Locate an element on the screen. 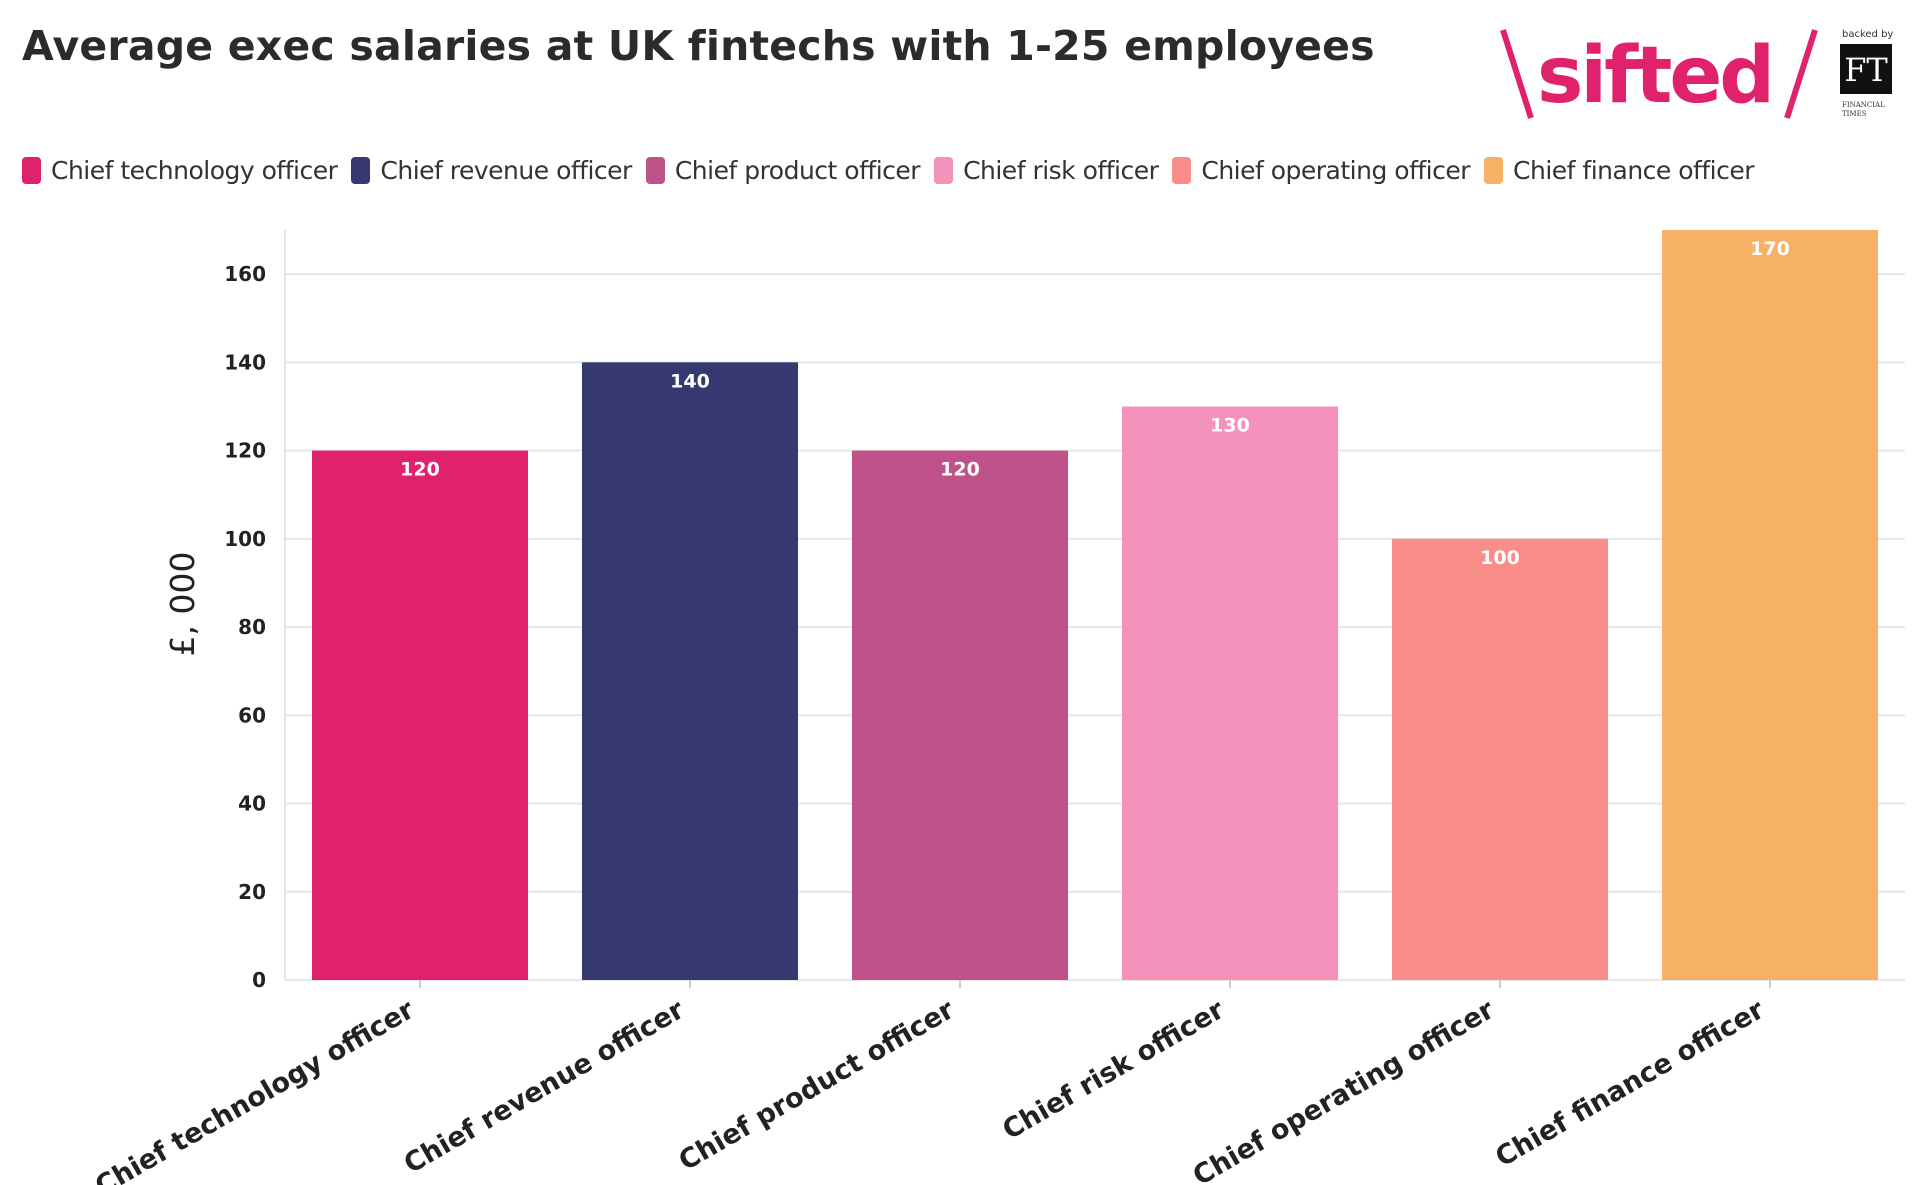 This screenshot has height=1185, width=1920. x-tick-label: Chief risk officer is located at coordinates (1113, 1070).